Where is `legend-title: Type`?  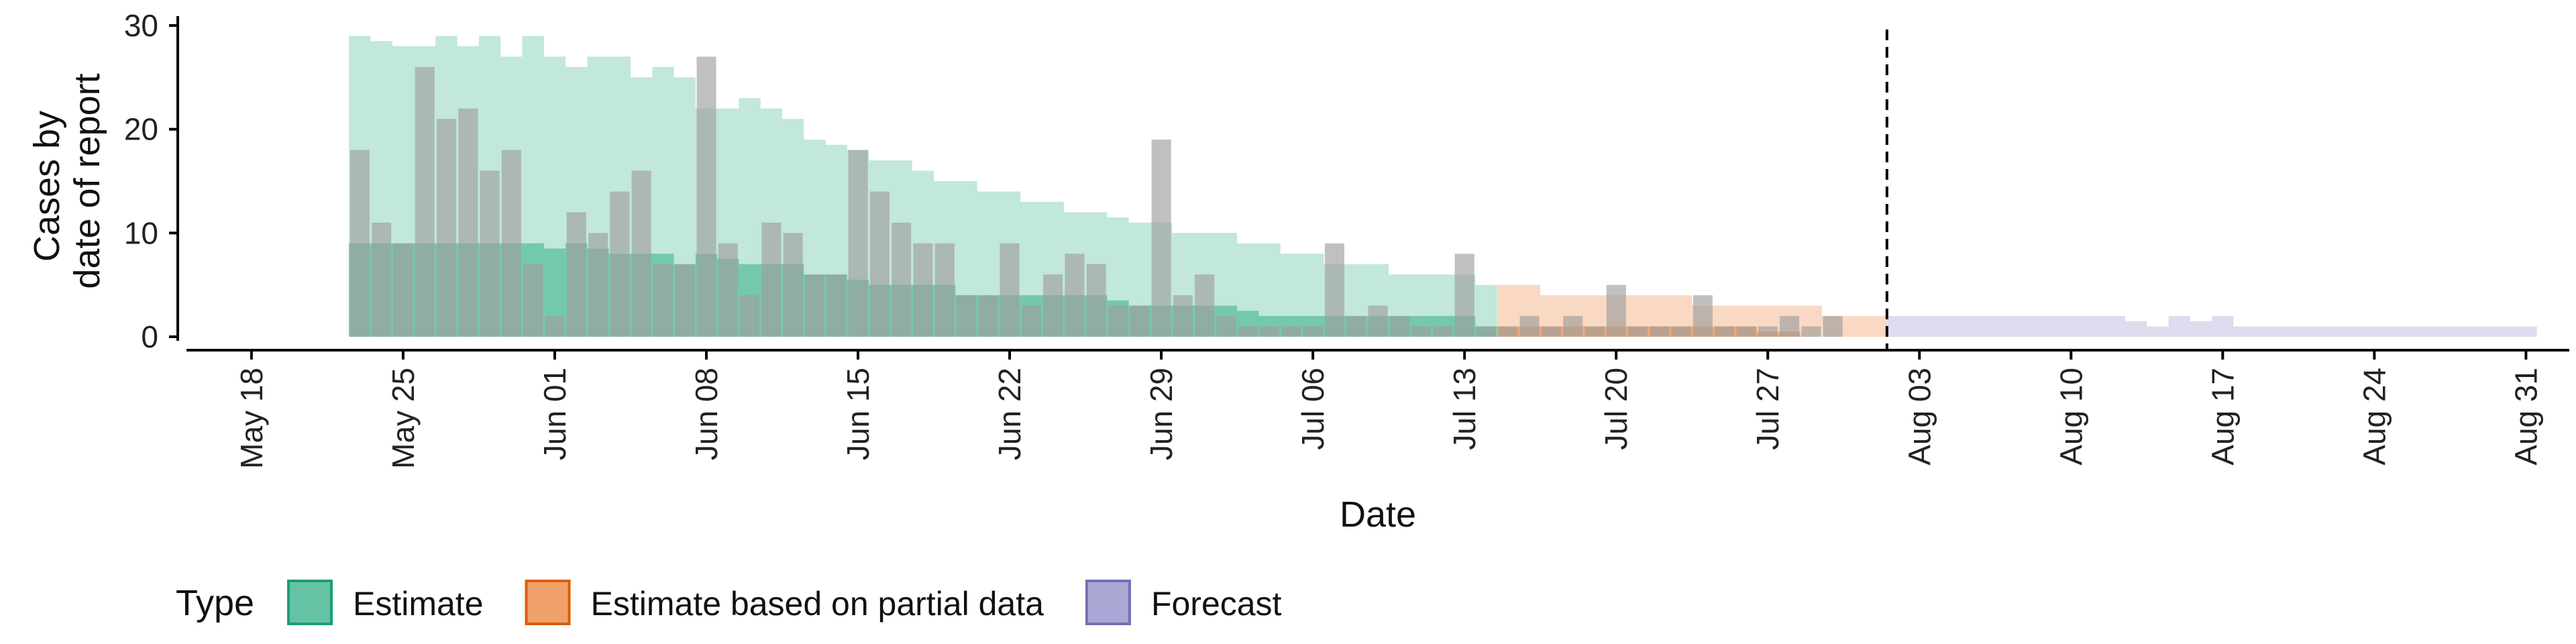 legend-title: Type is located at coordinates (215, 603).